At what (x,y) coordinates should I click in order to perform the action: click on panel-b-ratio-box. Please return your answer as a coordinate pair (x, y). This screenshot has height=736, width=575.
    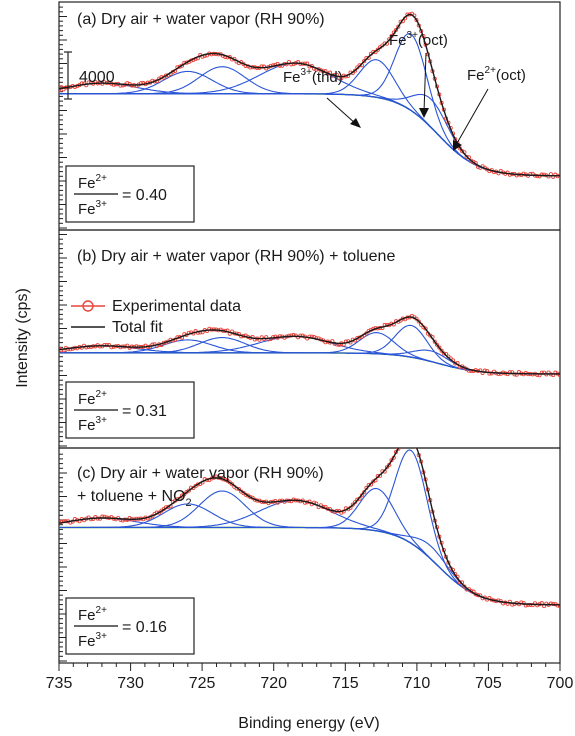
    Looking at the image, I should click on (130, 410).